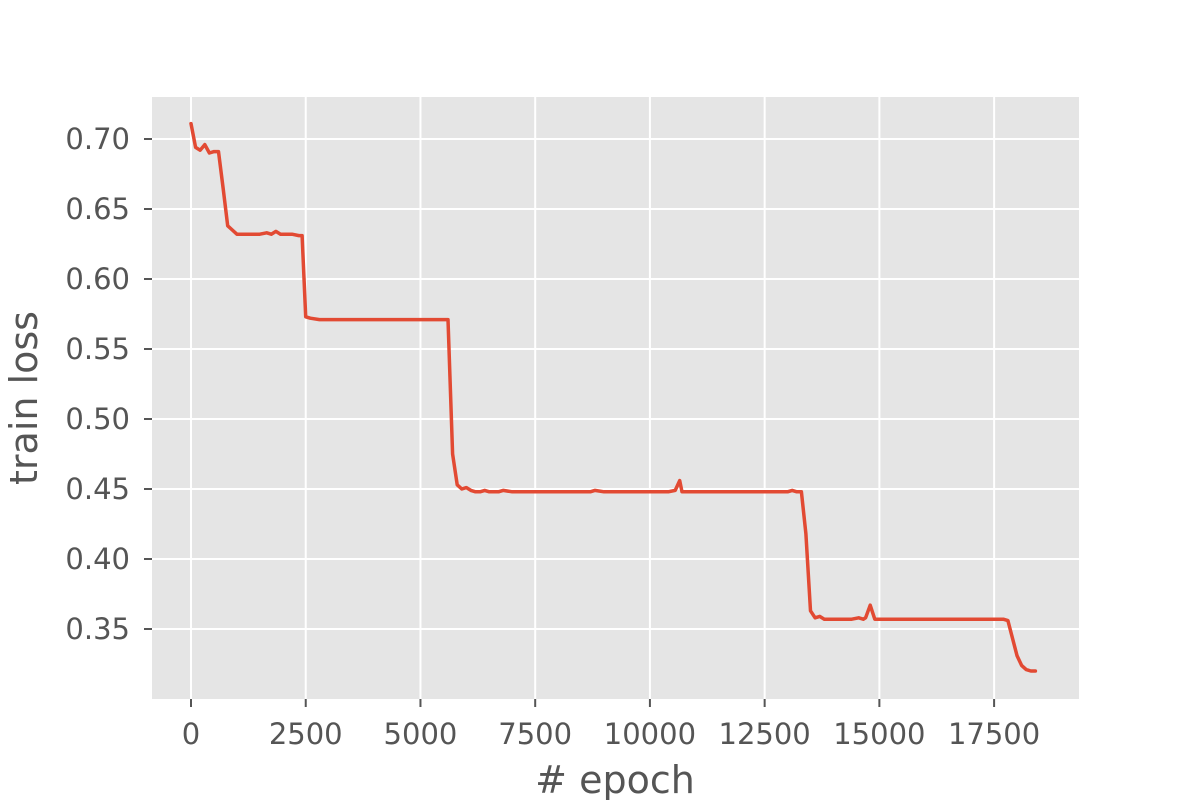  I want to click on y-tick-label: 0.40, so click(97, 559).